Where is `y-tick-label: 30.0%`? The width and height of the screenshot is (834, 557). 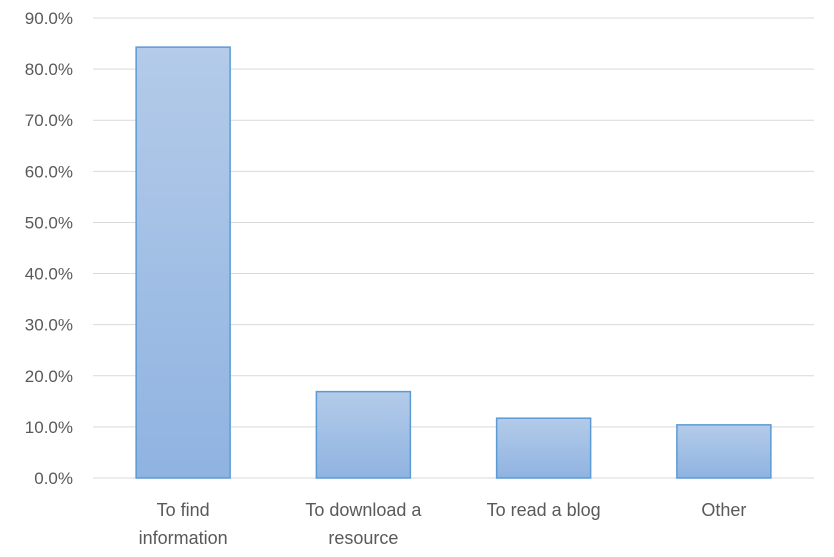
y-tick-label: 30.0% is located at coordinates (49, 325).